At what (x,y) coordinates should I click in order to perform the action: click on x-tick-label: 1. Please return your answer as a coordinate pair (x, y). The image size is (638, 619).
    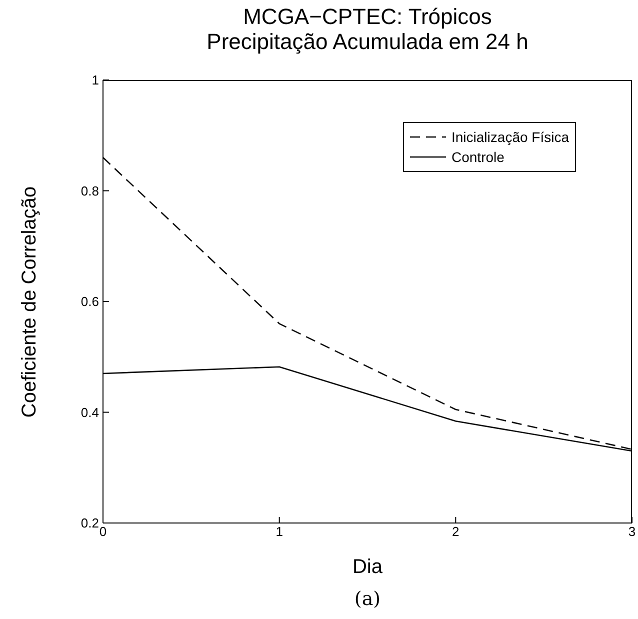
    Looking at the image, I should click on (279, 532).